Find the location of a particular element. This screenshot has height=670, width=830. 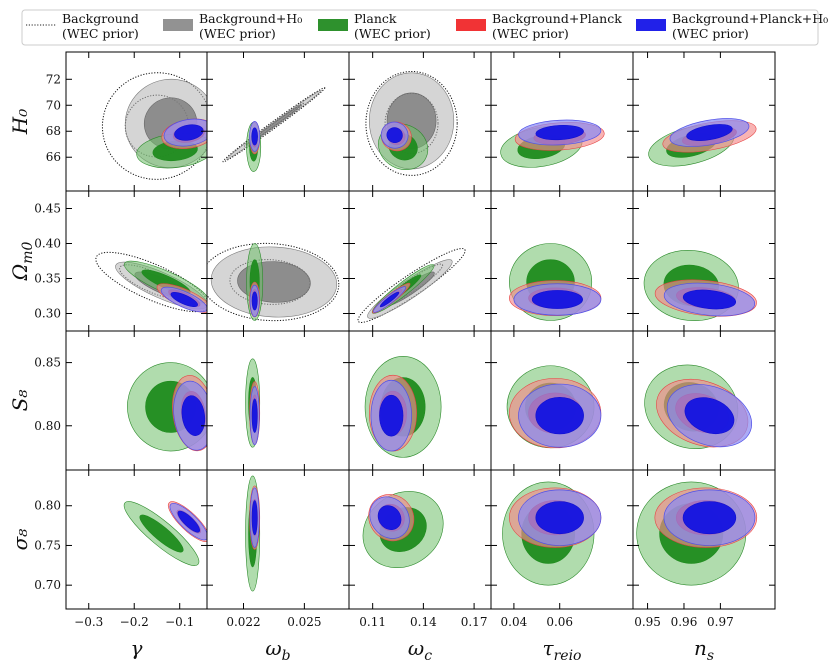

frame-S8-omega_b is located at coordinates (278, 400).